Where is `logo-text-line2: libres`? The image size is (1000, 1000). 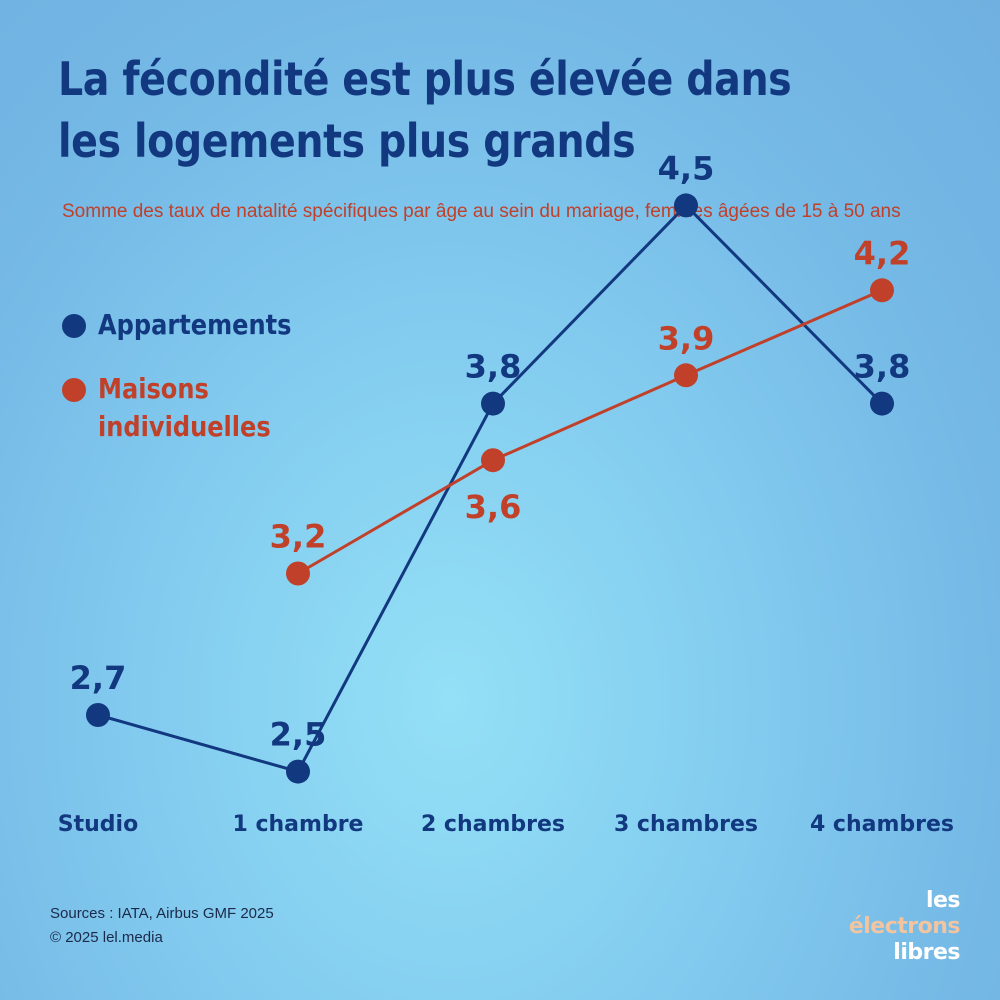 logo-text-line2: libres is located at coordinates (926, 952).